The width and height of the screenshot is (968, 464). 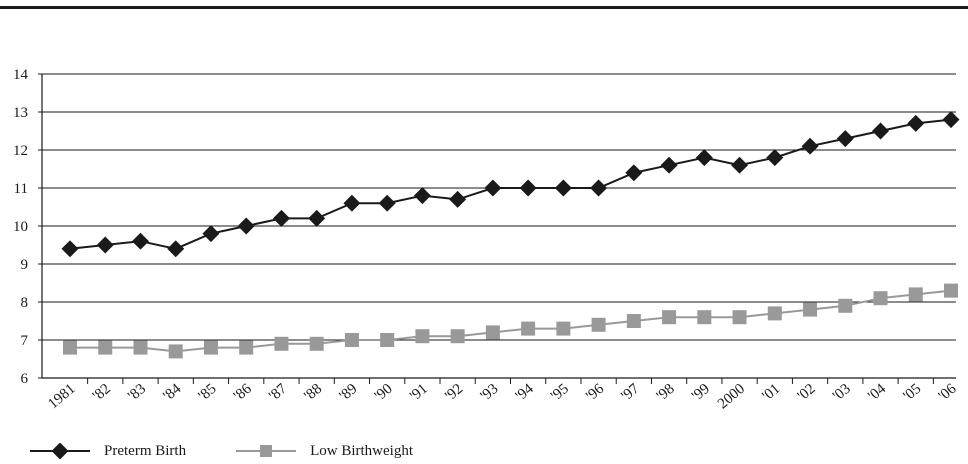 I want to click on legend-label-preterm-birth: Preterm Birth, so click(x=145, y=450).